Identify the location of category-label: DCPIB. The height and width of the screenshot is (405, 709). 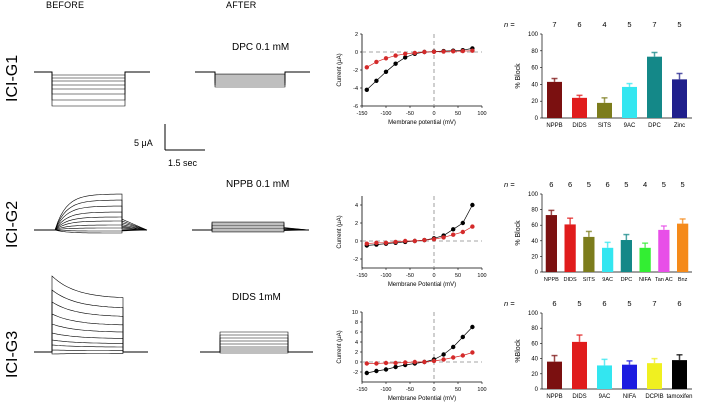
(654, 397).